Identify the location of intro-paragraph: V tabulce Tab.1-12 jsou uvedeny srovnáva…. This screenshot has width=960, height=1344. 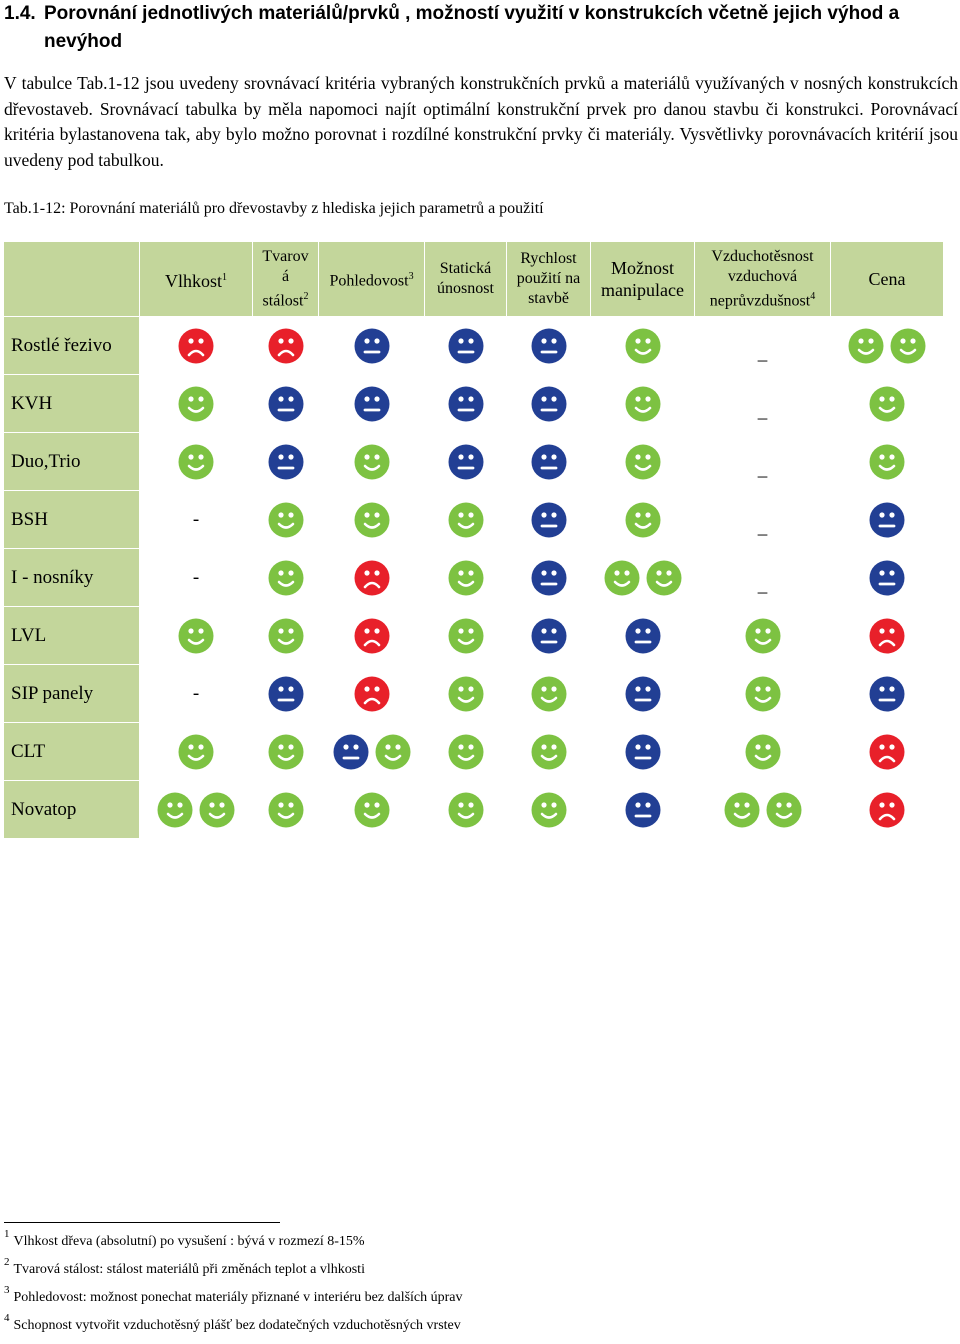
(481, 121).